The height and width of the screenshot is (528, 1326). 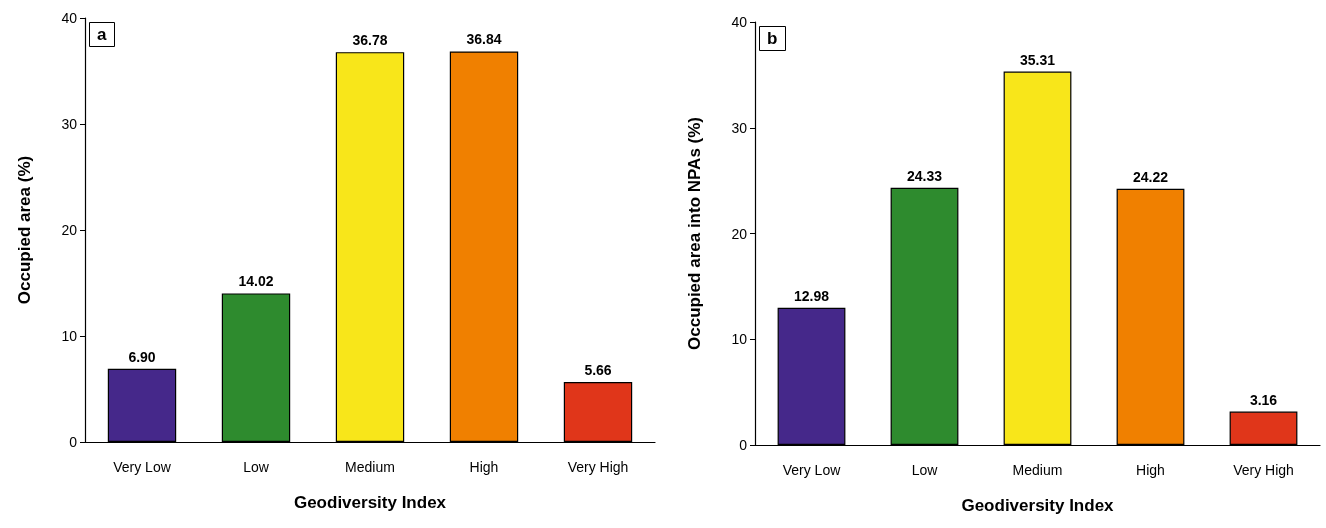 What do you see at coordinates (694, 233) in the screenshot?
I see `y-axis-title: Occupied area into NPAs (%)` at bounding box center [694, 233].